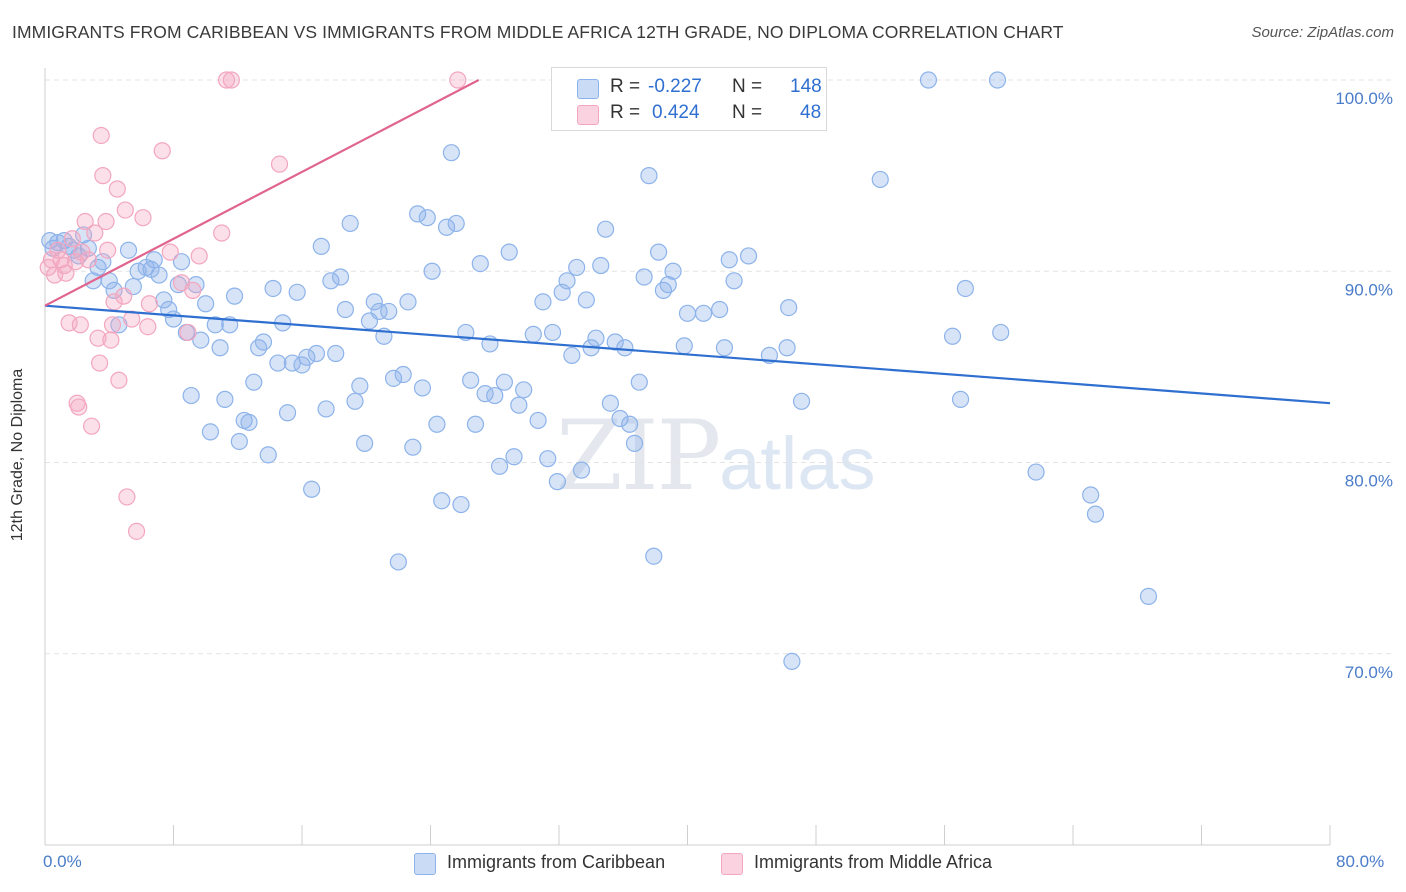  Describe the element at coordinates (1369, 289) in the screenshot. I see `y-tick-label: 90.0%` at that location.